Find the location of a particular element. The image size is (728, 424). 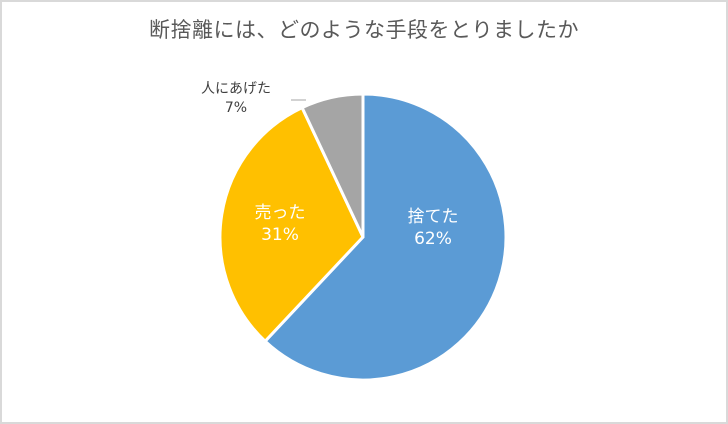

label-give-pct: 7% is located at coordinates (236, 107).